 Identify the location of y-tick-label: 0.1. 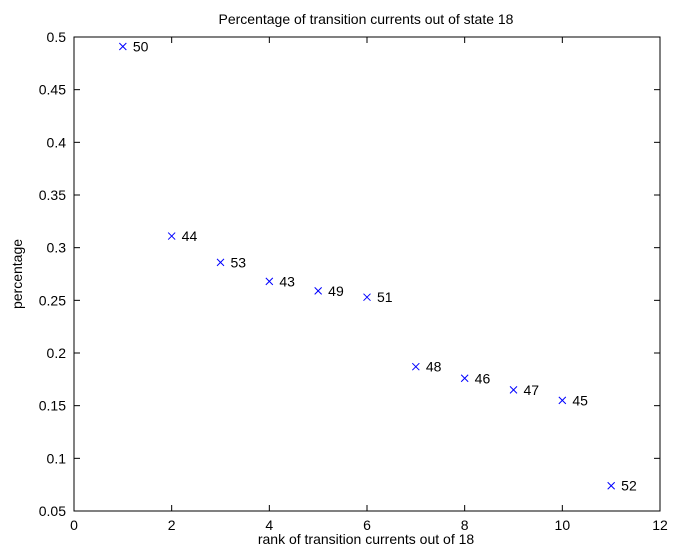
(57, 458).